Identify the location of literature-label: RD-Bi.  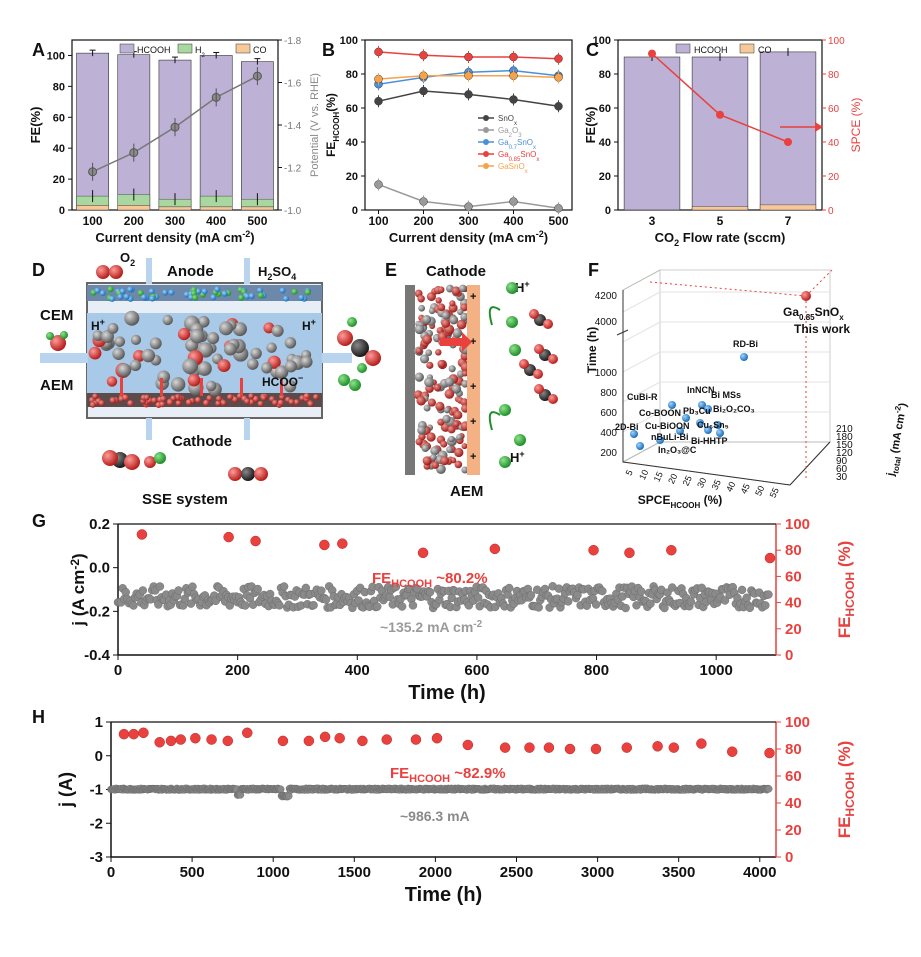
(745, 344).